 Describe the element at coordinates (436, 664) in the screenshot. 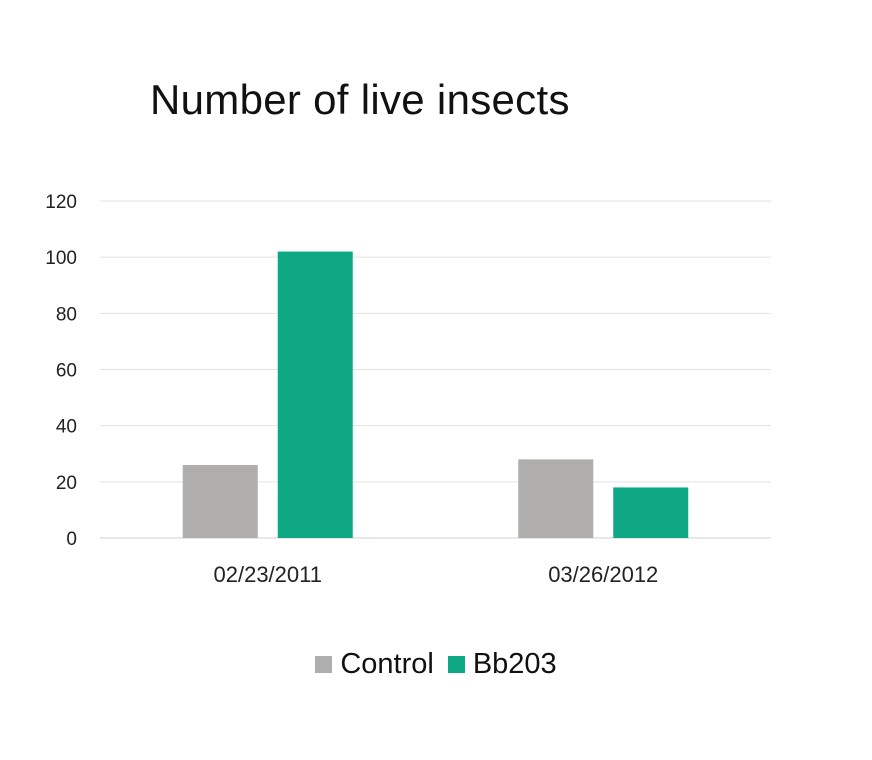

I see `legend: Control Bb203` at that location.